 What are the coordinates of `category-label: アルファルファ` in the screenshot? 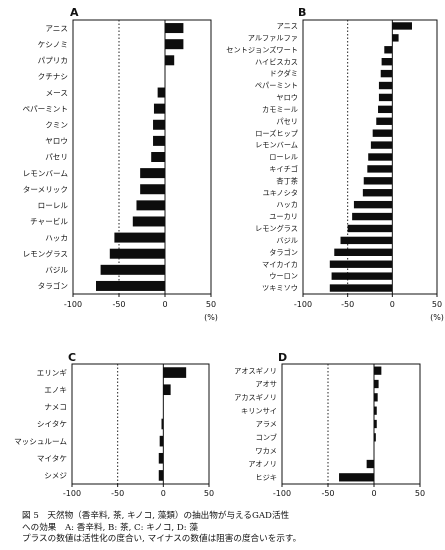 It's located at (273, 37).